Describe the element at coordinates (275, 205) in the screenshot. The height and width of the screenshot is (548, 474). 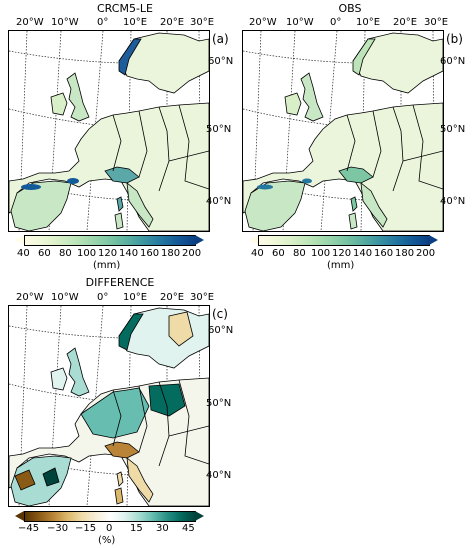
I see `iberia-b` at that location.